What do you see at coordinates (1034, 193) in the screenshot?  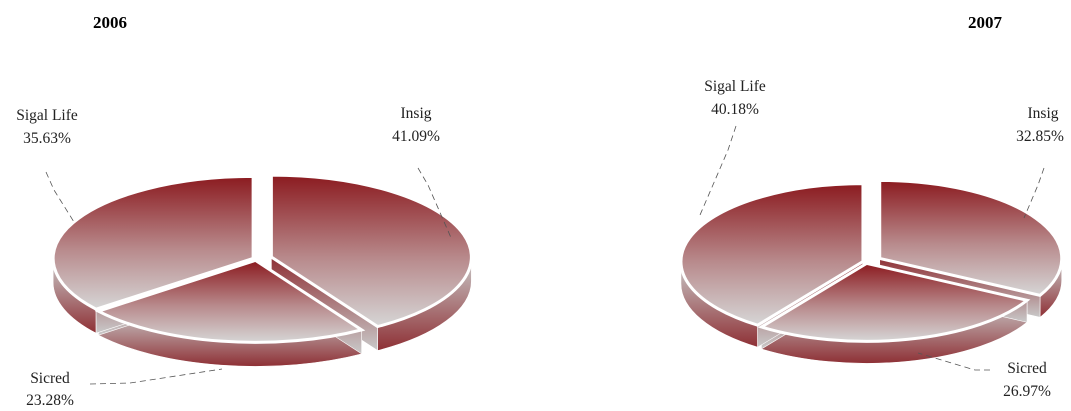 I see `leader-line-insig` at bounding box center [1034, 193].